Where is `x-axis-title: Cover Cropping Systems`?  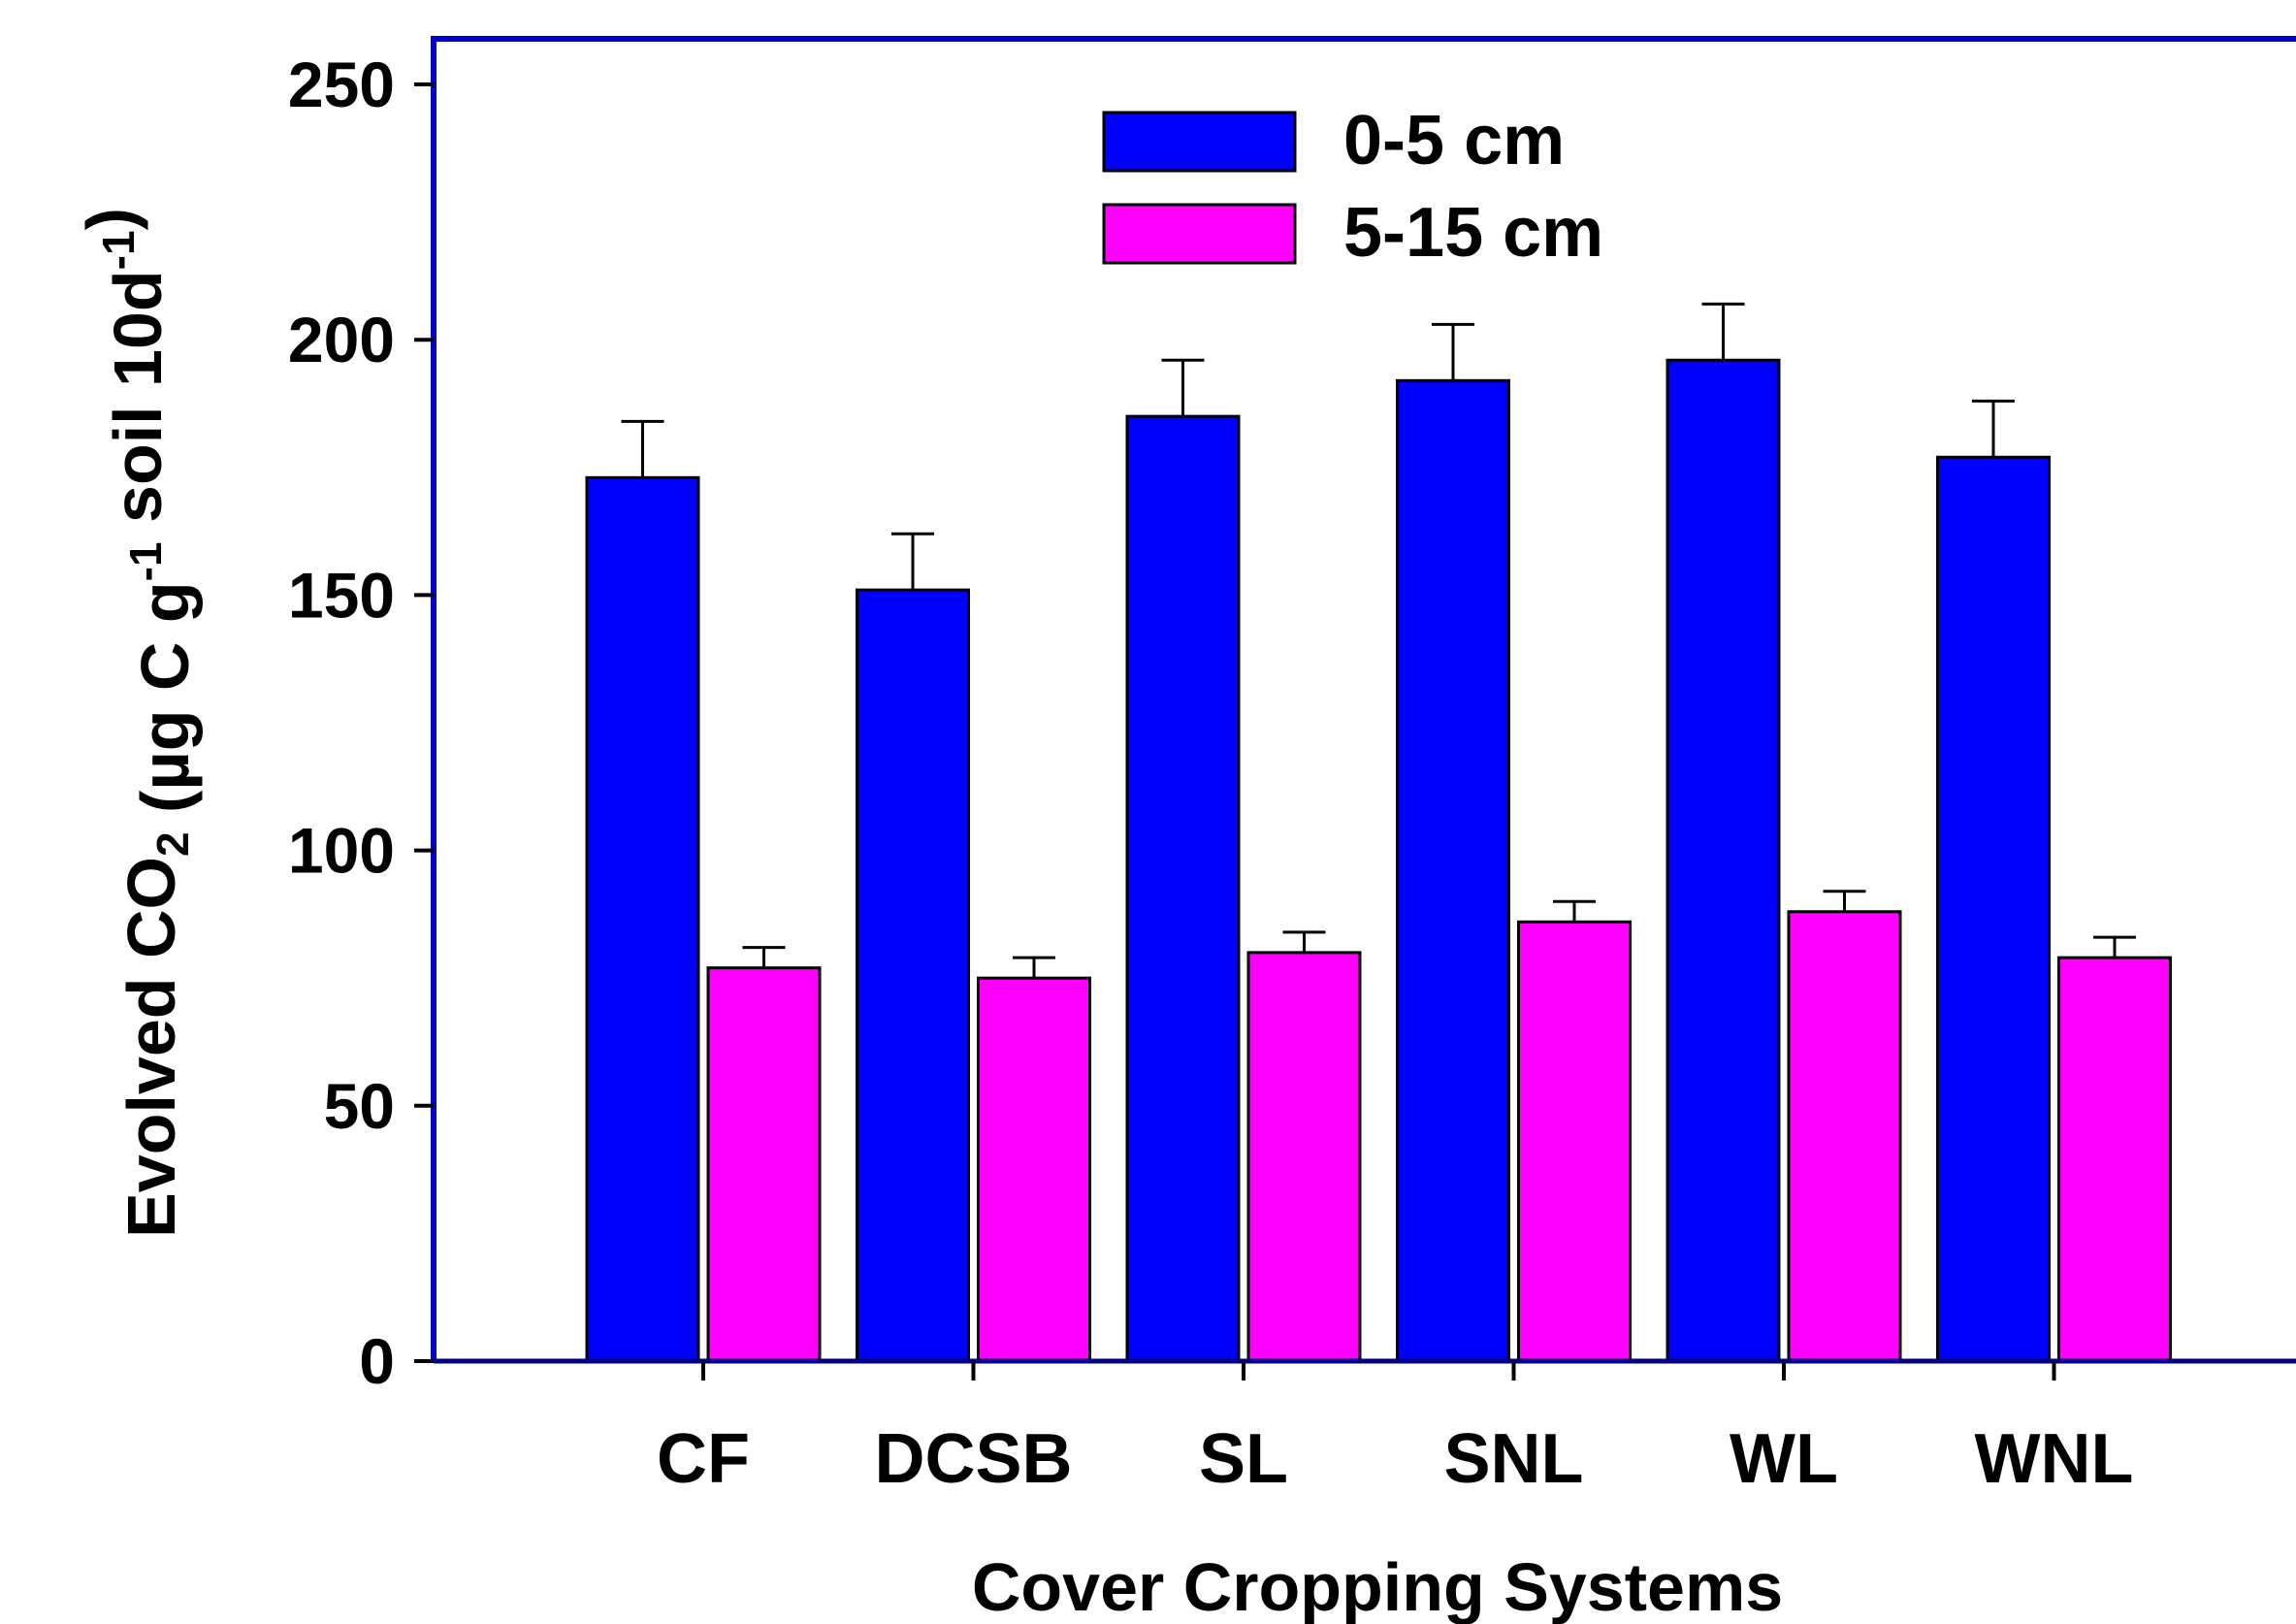
x-axis-title: Cover Cropping Systems is located at coordinates (1378, 1586).